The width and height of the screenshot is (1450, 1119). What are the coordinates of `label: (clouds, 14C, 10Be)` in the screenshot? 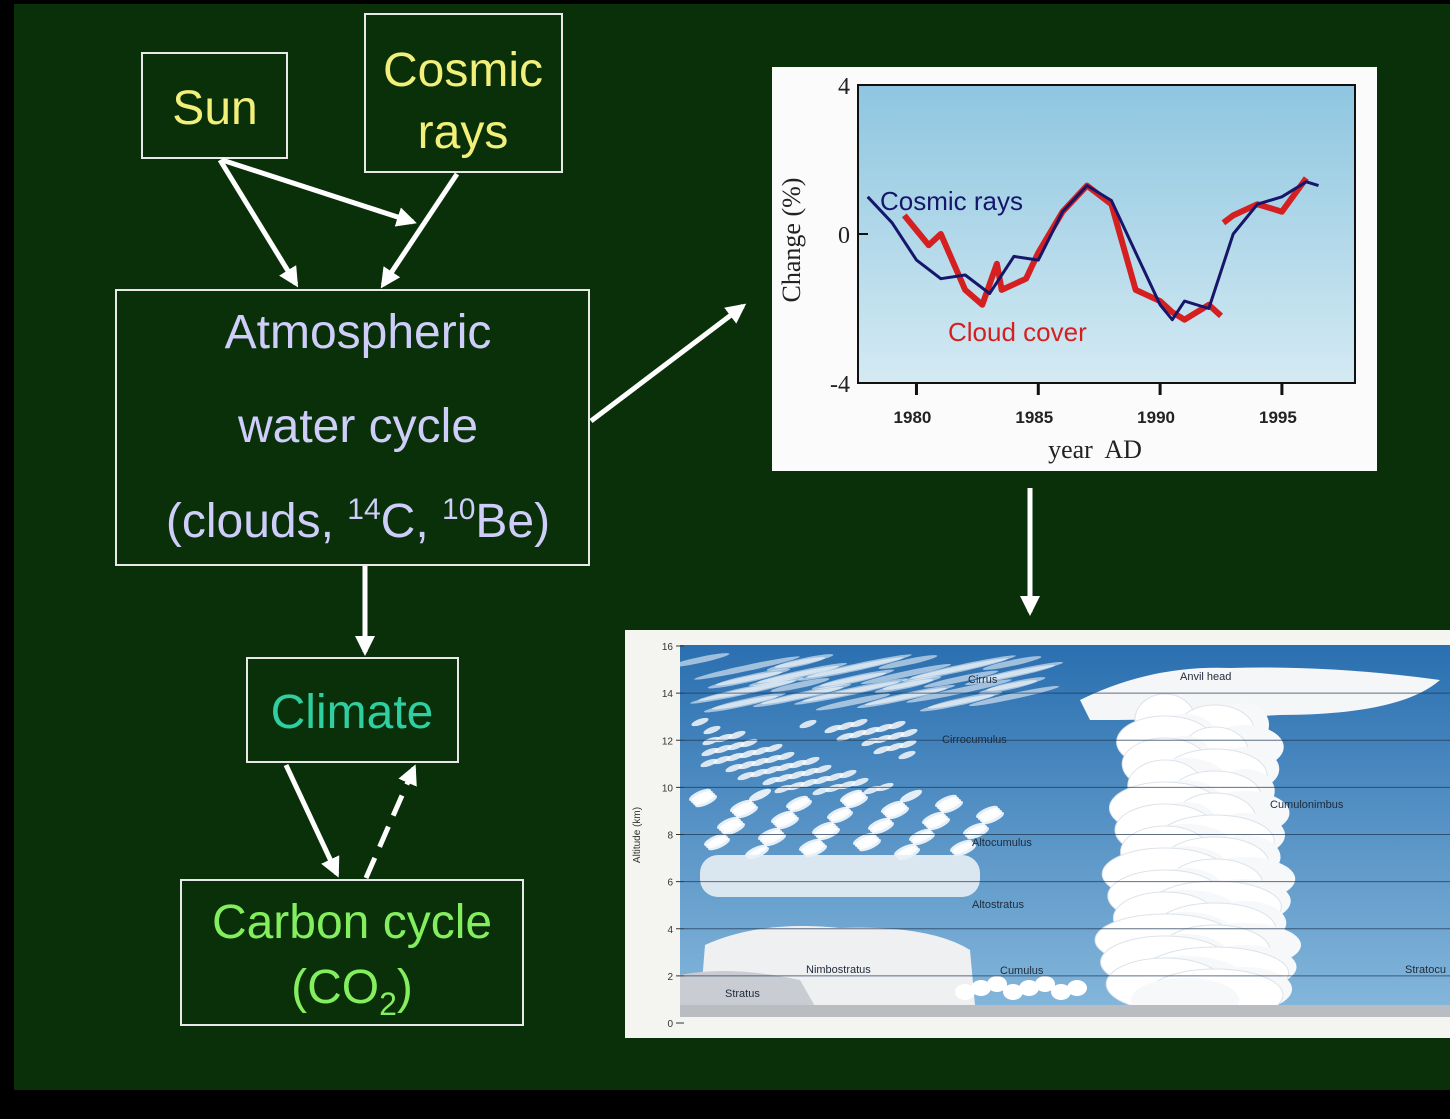 It's located at (358, 520).